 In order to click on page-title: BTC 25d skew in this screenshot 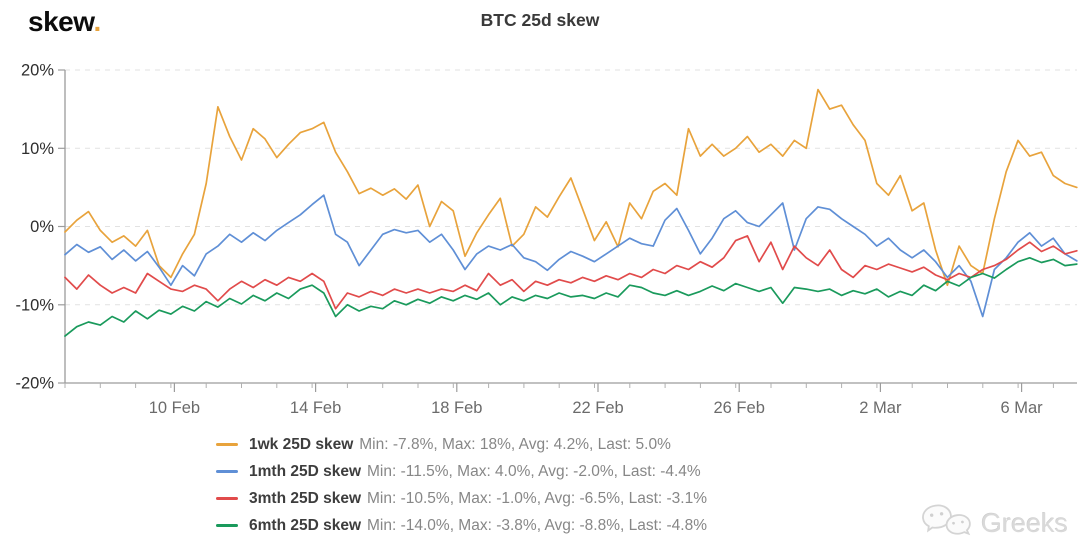, I will do `click(540, 20)`.